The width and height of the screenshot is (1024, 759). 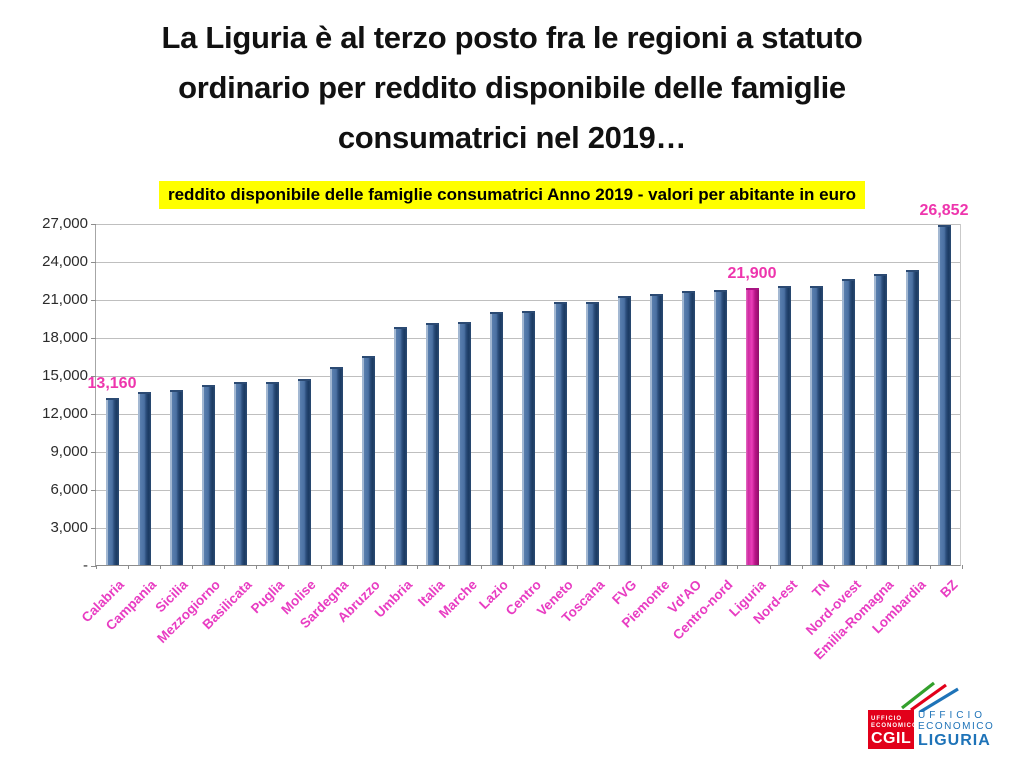 I want to click on bar-Liguria, so click(x=752, y=426).